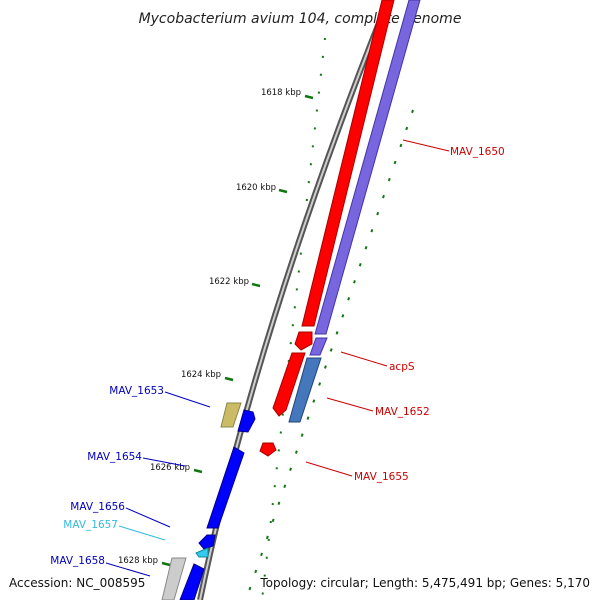 This screenshot has width=600, height=600. I want to click on leader-acps, so click(364, 359).